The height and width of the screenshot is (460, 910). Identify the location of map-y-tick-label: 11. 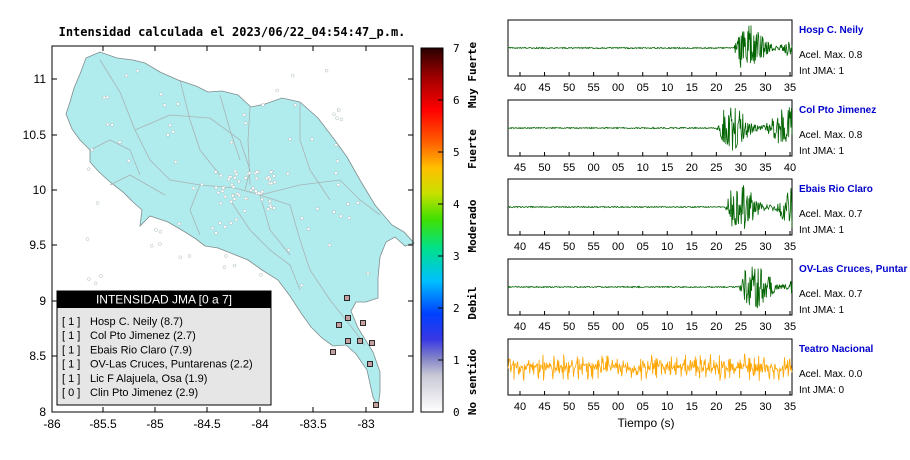
(40, 79).